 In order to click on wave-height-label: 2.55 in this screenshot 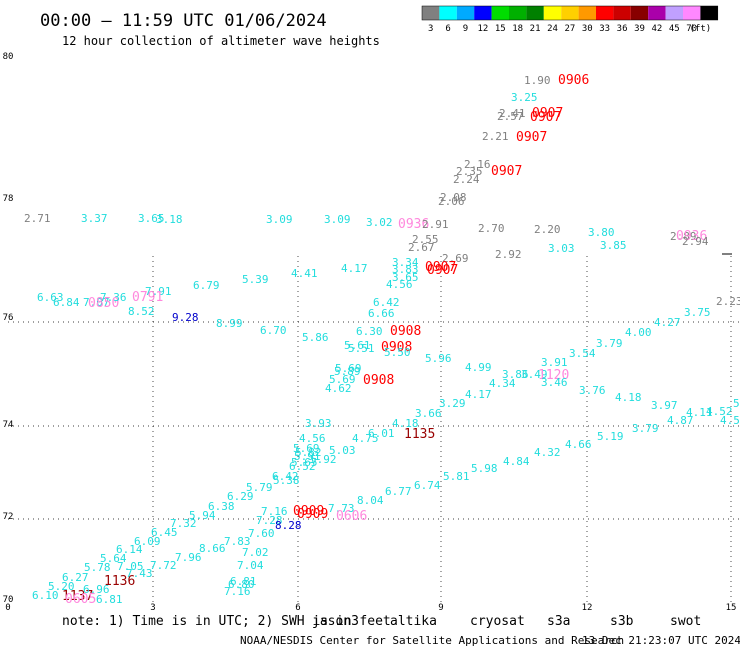, I will do `click(425, 239)`.